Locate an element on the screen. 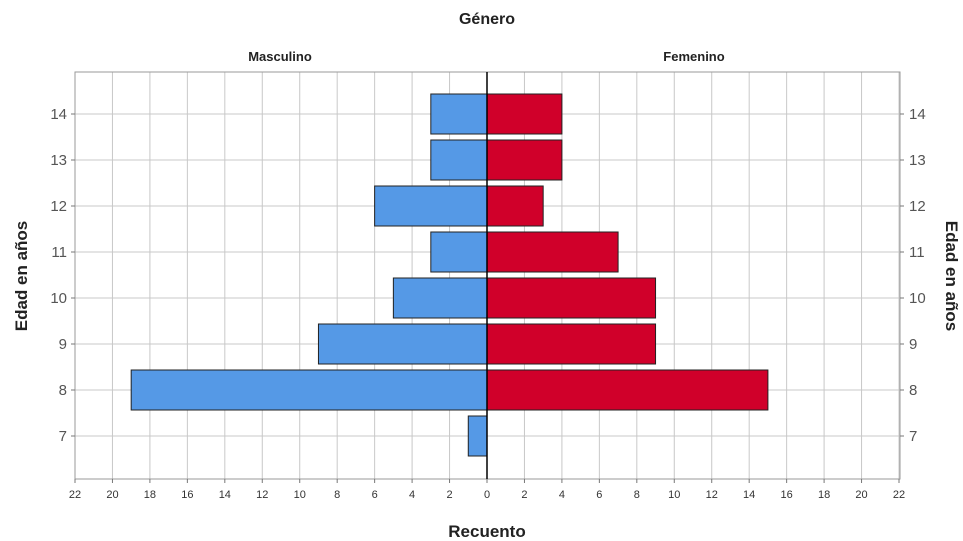 This screenshot has height=541, width=963. y-ticks-left: 7 8 9 10 11 12 13 14 is located at coordinates (62, 275).